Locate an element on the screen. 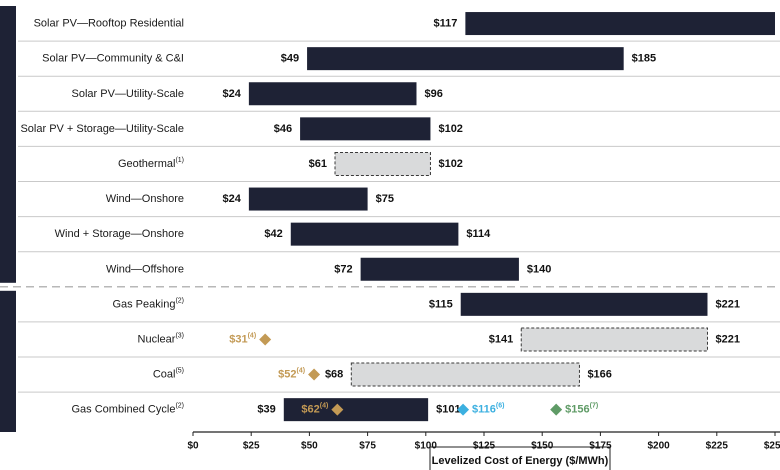  axis-title-bracket is located at coordinates (520, 458).